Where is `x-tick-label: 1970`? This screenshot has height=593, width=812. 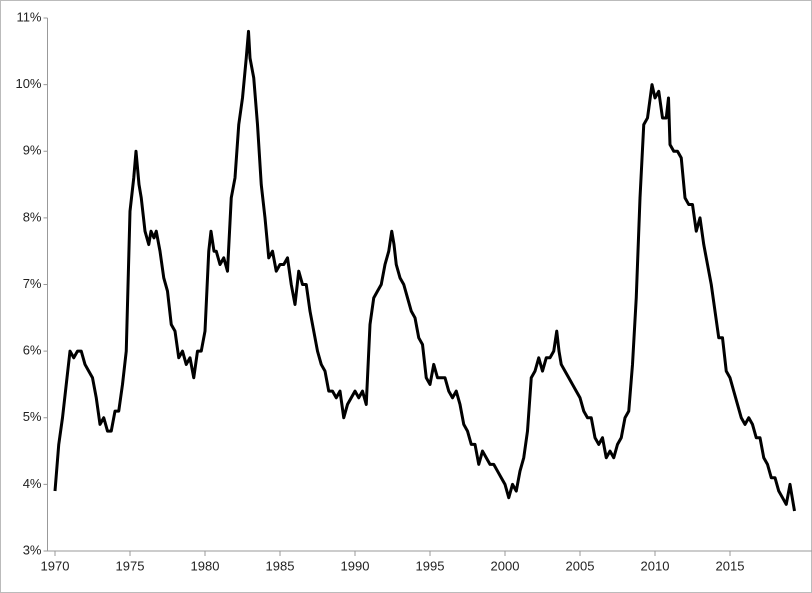
x-tick-label: 1970 is located at coordinates (55, 565).